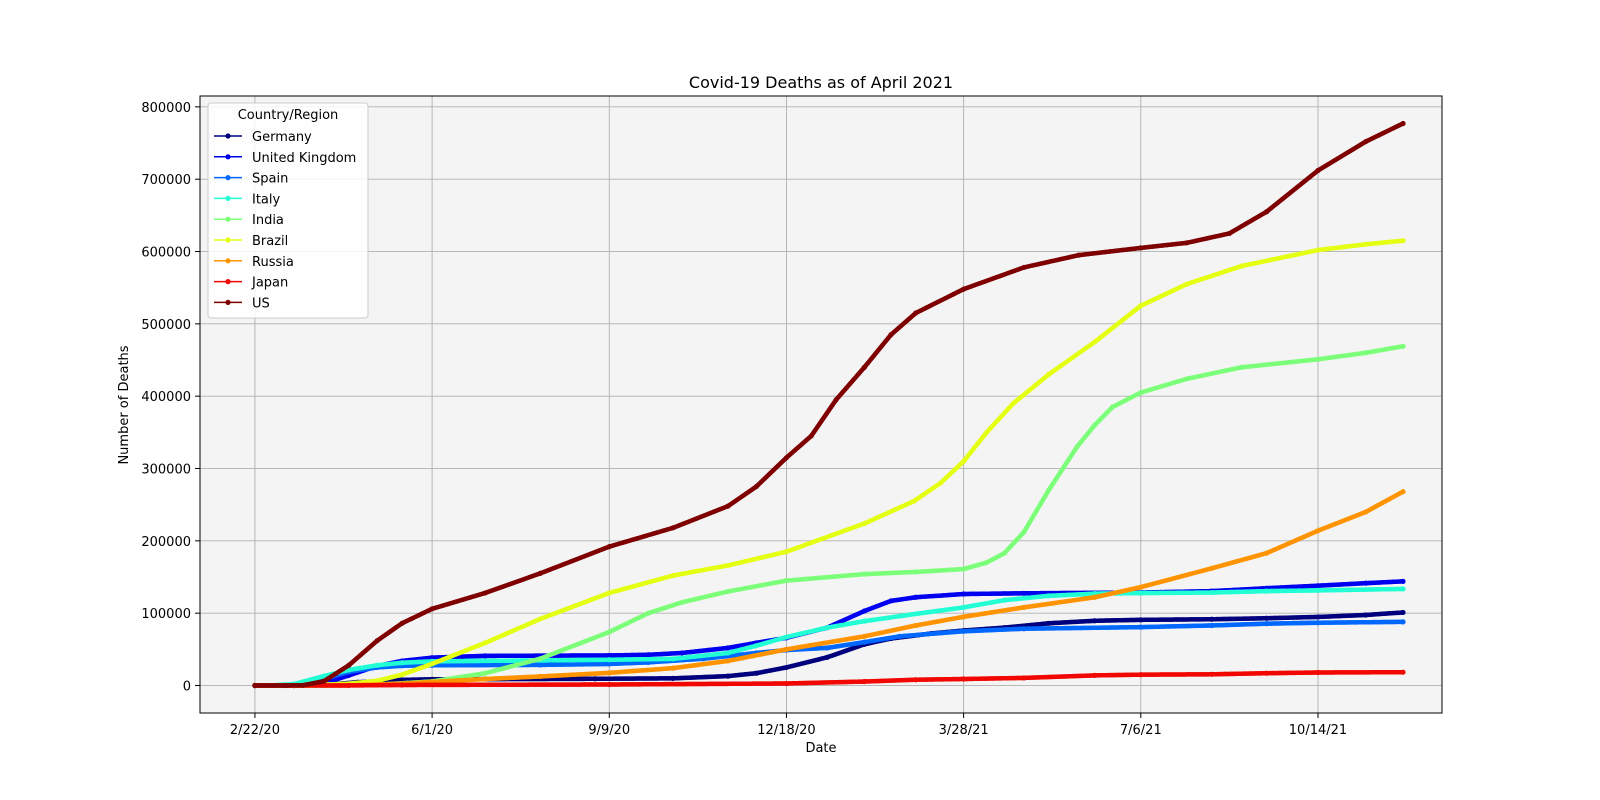 The width and height of the screenshot is (1600, 800). Describe the element at coordinates (166, 397) in the screenshot. I see `y-tick-label: 400000` at that location.